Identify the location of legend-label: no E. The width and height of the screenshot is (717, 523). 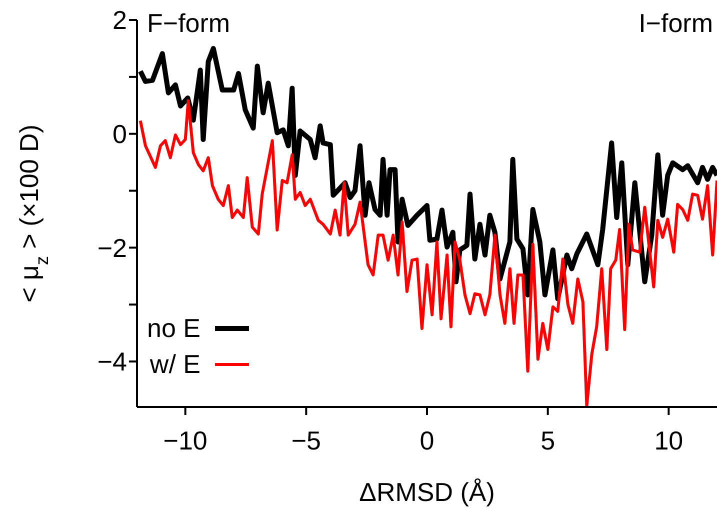
(173, 328).